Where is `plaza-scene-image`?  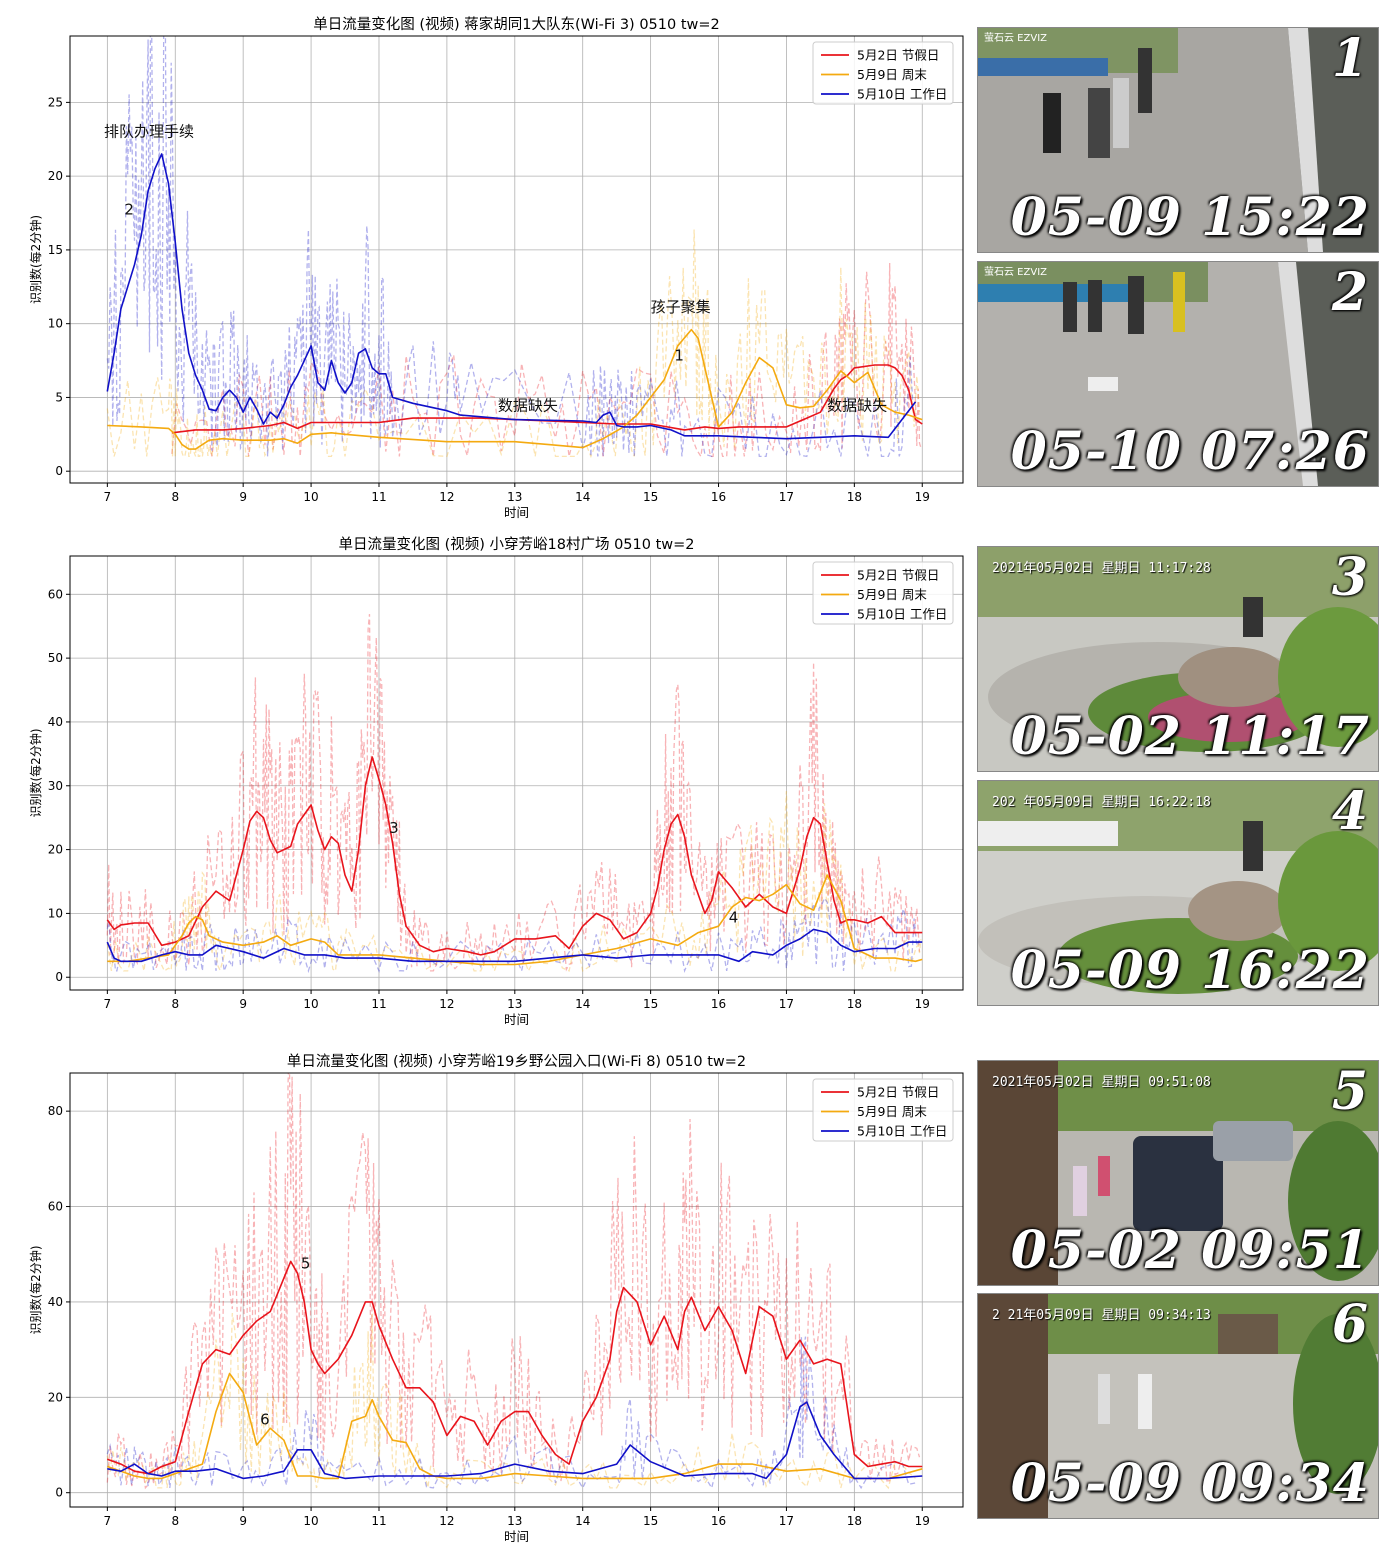
plaza-scene-image is located at coordinates (1178, 893).